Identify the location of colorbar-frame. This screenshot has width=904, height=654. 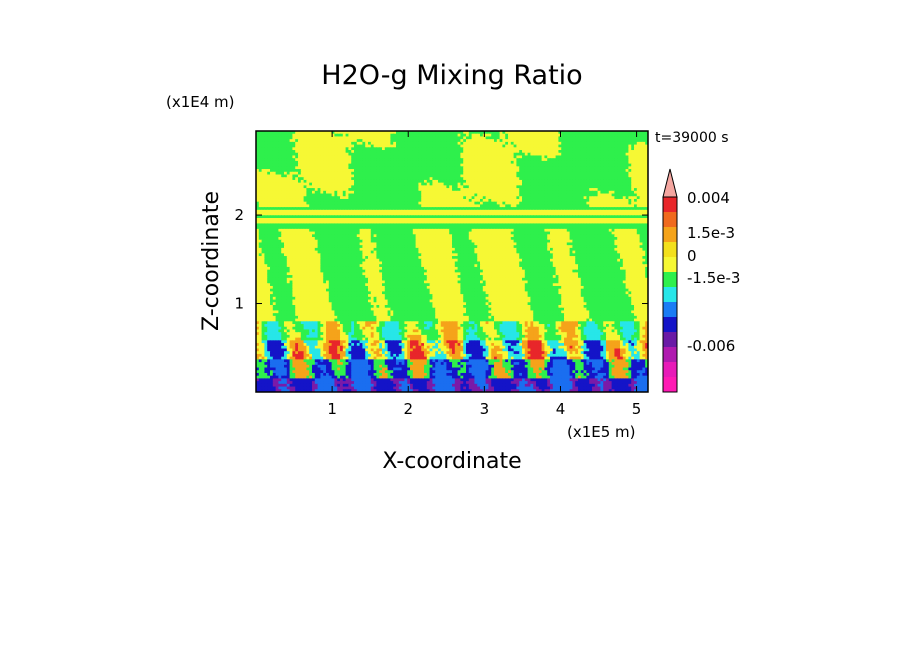
(670, 294).